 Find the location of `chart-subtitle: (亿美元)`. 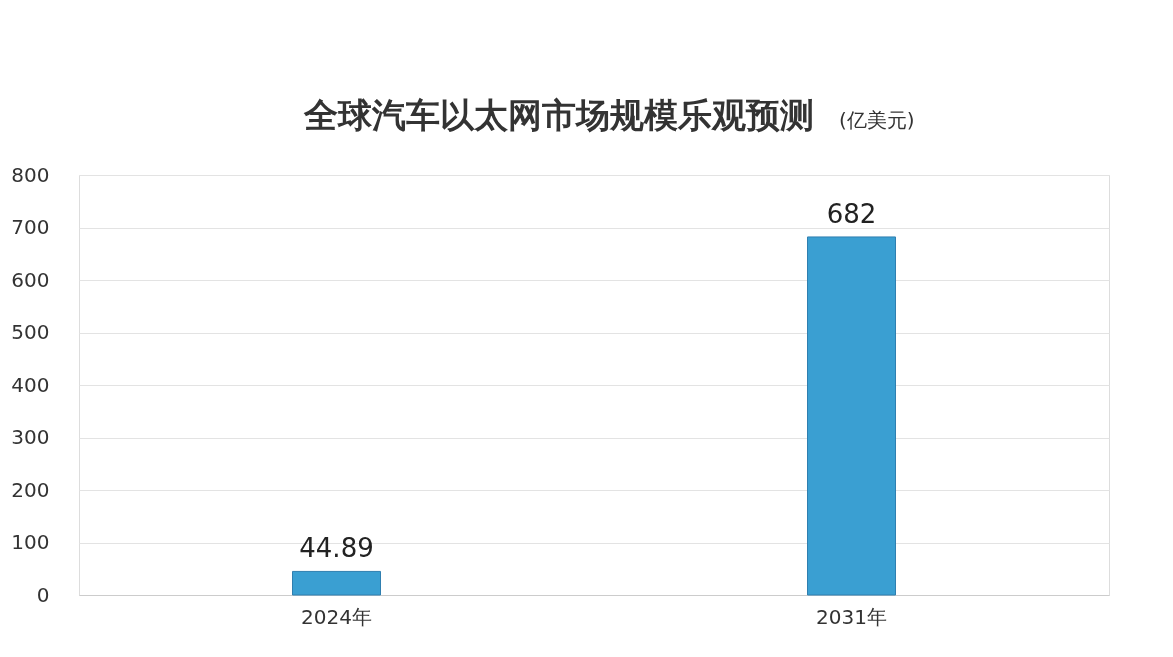

chart-subtitle: (亿美元) is located at coordinates (877, 120).